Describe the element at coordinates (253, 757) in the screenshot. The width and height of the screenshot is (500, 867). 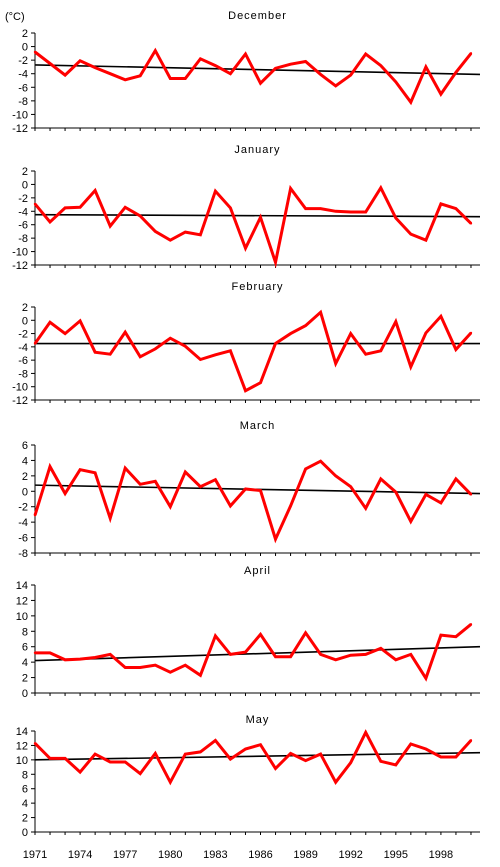
I see `series-line` at that location.